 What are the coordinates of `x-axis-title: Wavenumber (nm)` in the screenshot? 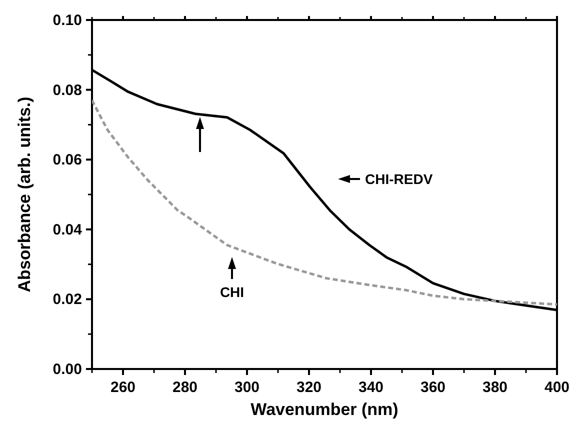 It's located at (324, 409).